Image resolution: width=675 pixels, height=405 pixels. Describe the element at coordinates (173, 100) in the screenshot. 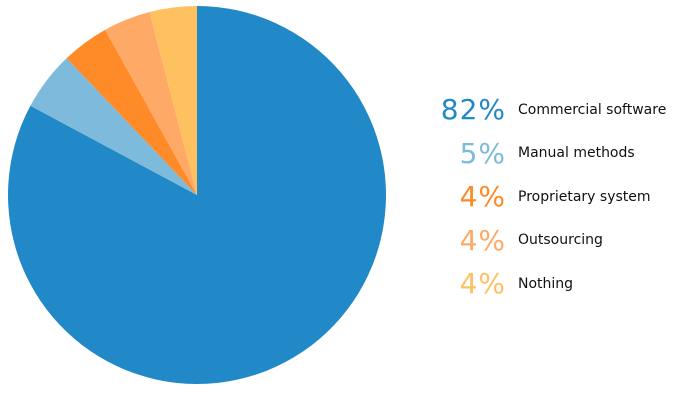

I see `pie-slice-nothing` at that location.